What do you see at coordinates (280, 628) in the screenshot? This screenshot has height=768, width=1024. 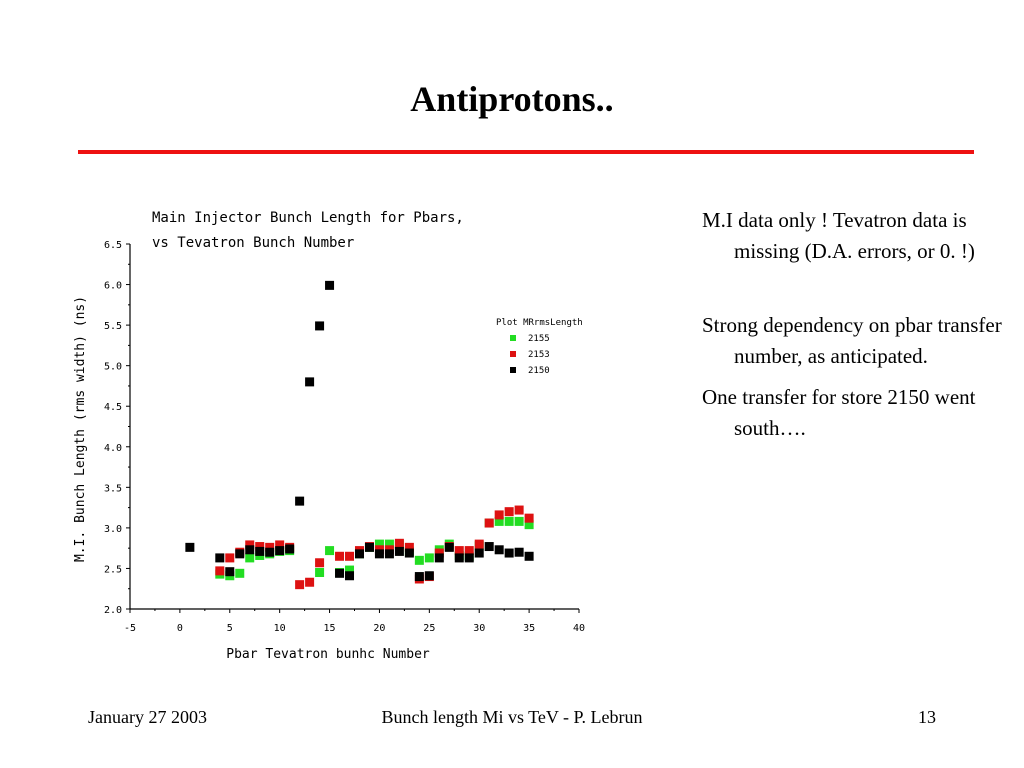 I see `x-tick-label: 10` at bounding box center [280, 628].